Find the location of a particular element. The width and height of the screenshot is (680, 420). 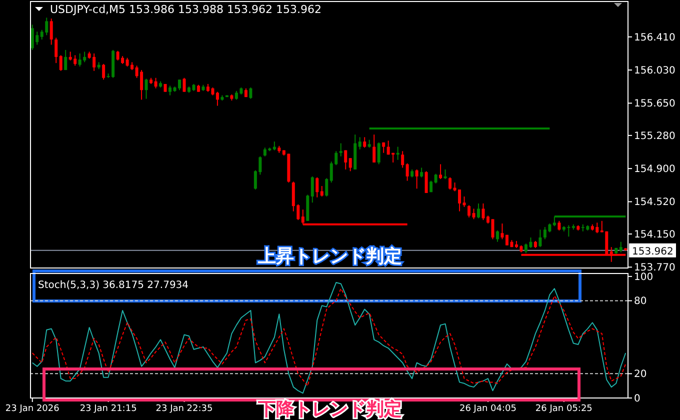

y-tick-label: 156.410 is located at coordinates (655, 38).